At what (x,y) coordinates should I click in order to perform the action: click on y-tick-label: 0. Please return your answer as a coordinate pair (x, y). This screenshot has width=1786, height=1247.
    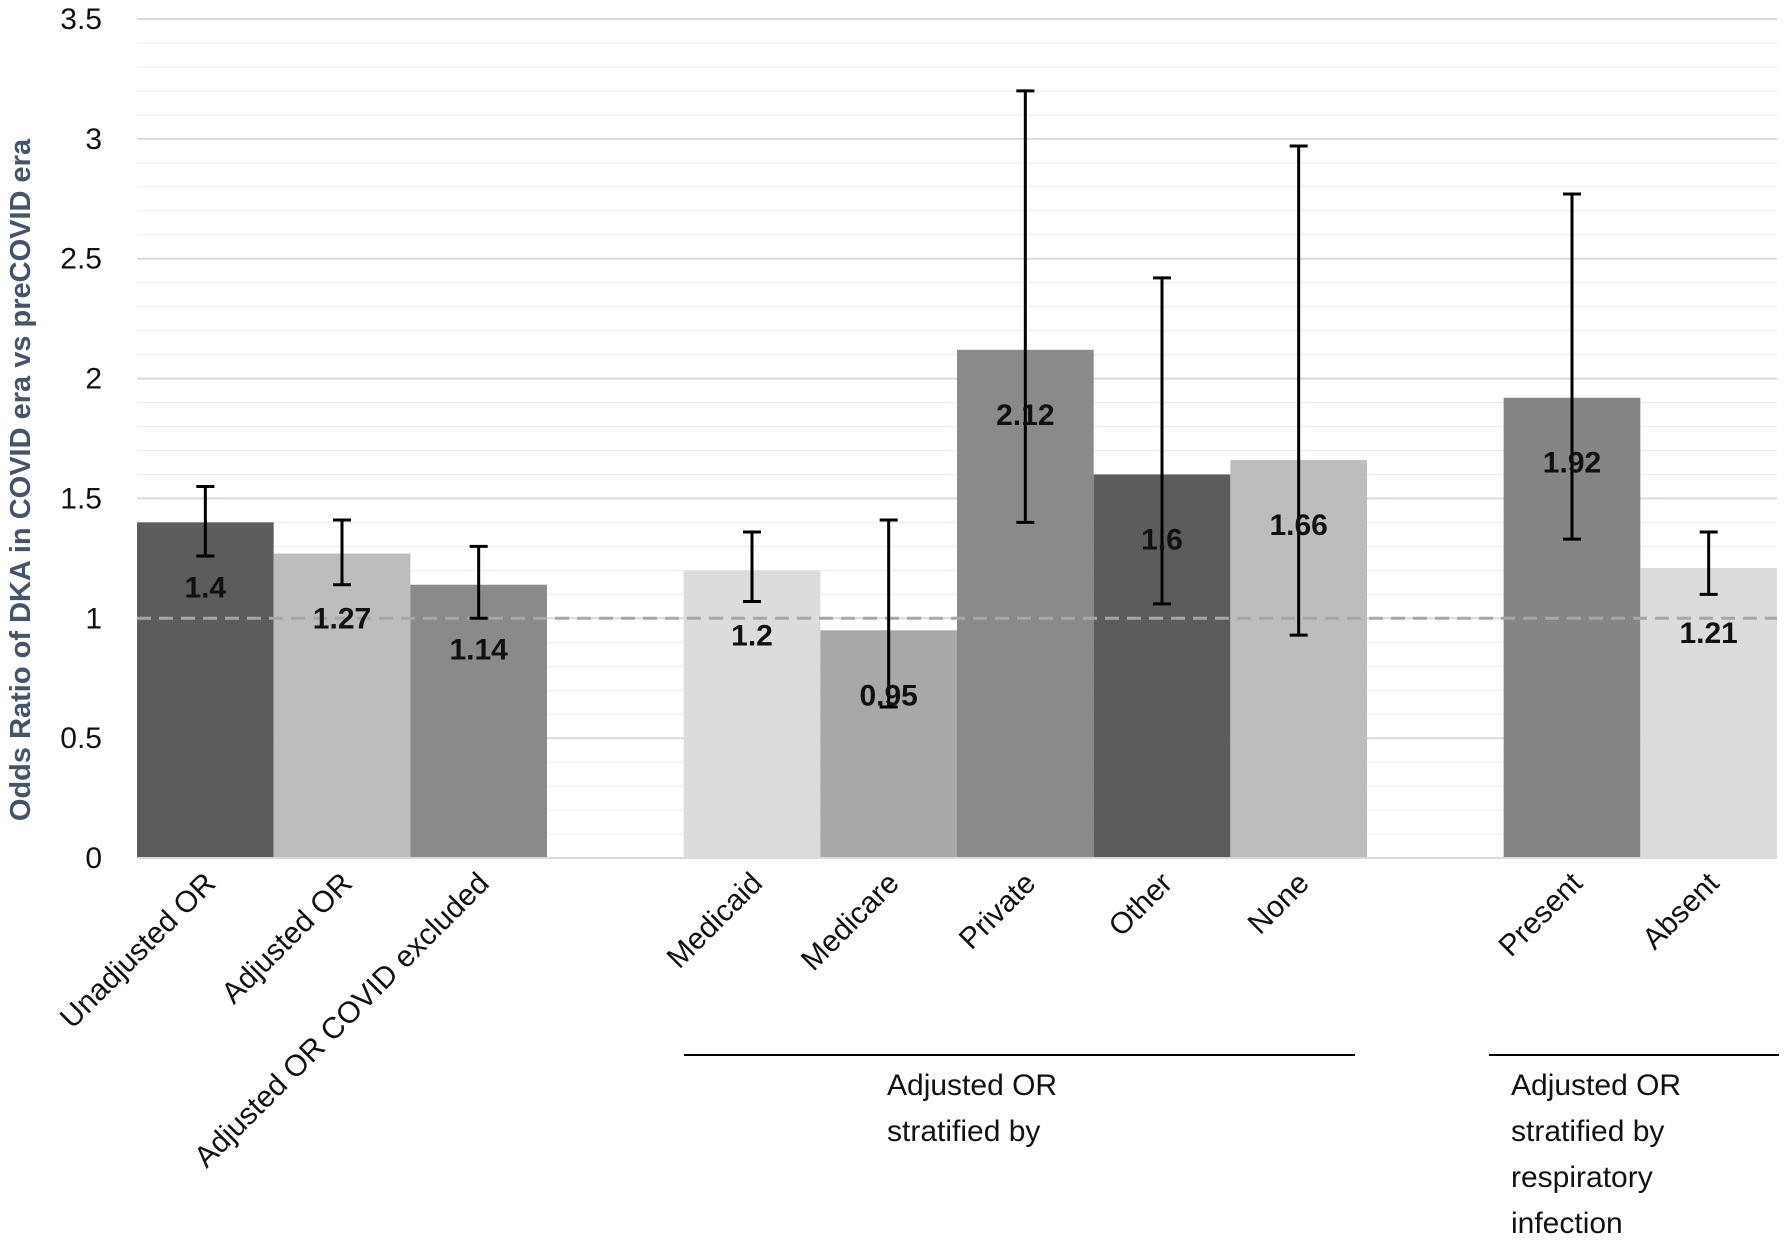
    Looking at the image, I should click on (93, 858).